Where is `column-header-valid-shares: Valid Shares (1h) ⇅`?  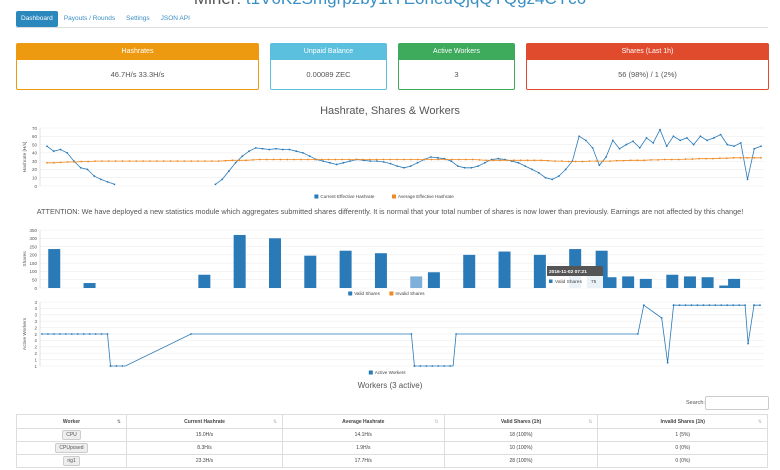 column-header-valid-shares: Valid Shares (1h) ⇅ is located at coordinates (521, 421).